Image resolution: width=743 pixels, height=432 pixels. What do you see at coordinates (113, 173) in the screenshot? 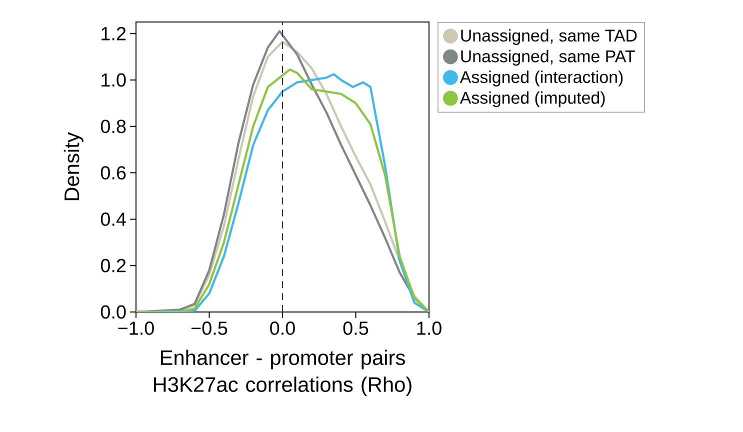
I see `y-tick-label: 0.6` at bounding box center [113, 173].